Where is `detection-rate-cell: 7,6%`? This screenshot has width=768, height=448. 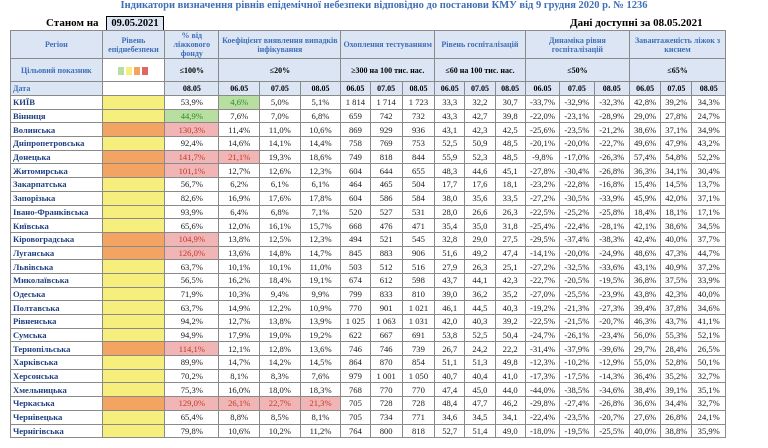 detection-rate-cell: 7,6% is located at coordinates (320, 376).